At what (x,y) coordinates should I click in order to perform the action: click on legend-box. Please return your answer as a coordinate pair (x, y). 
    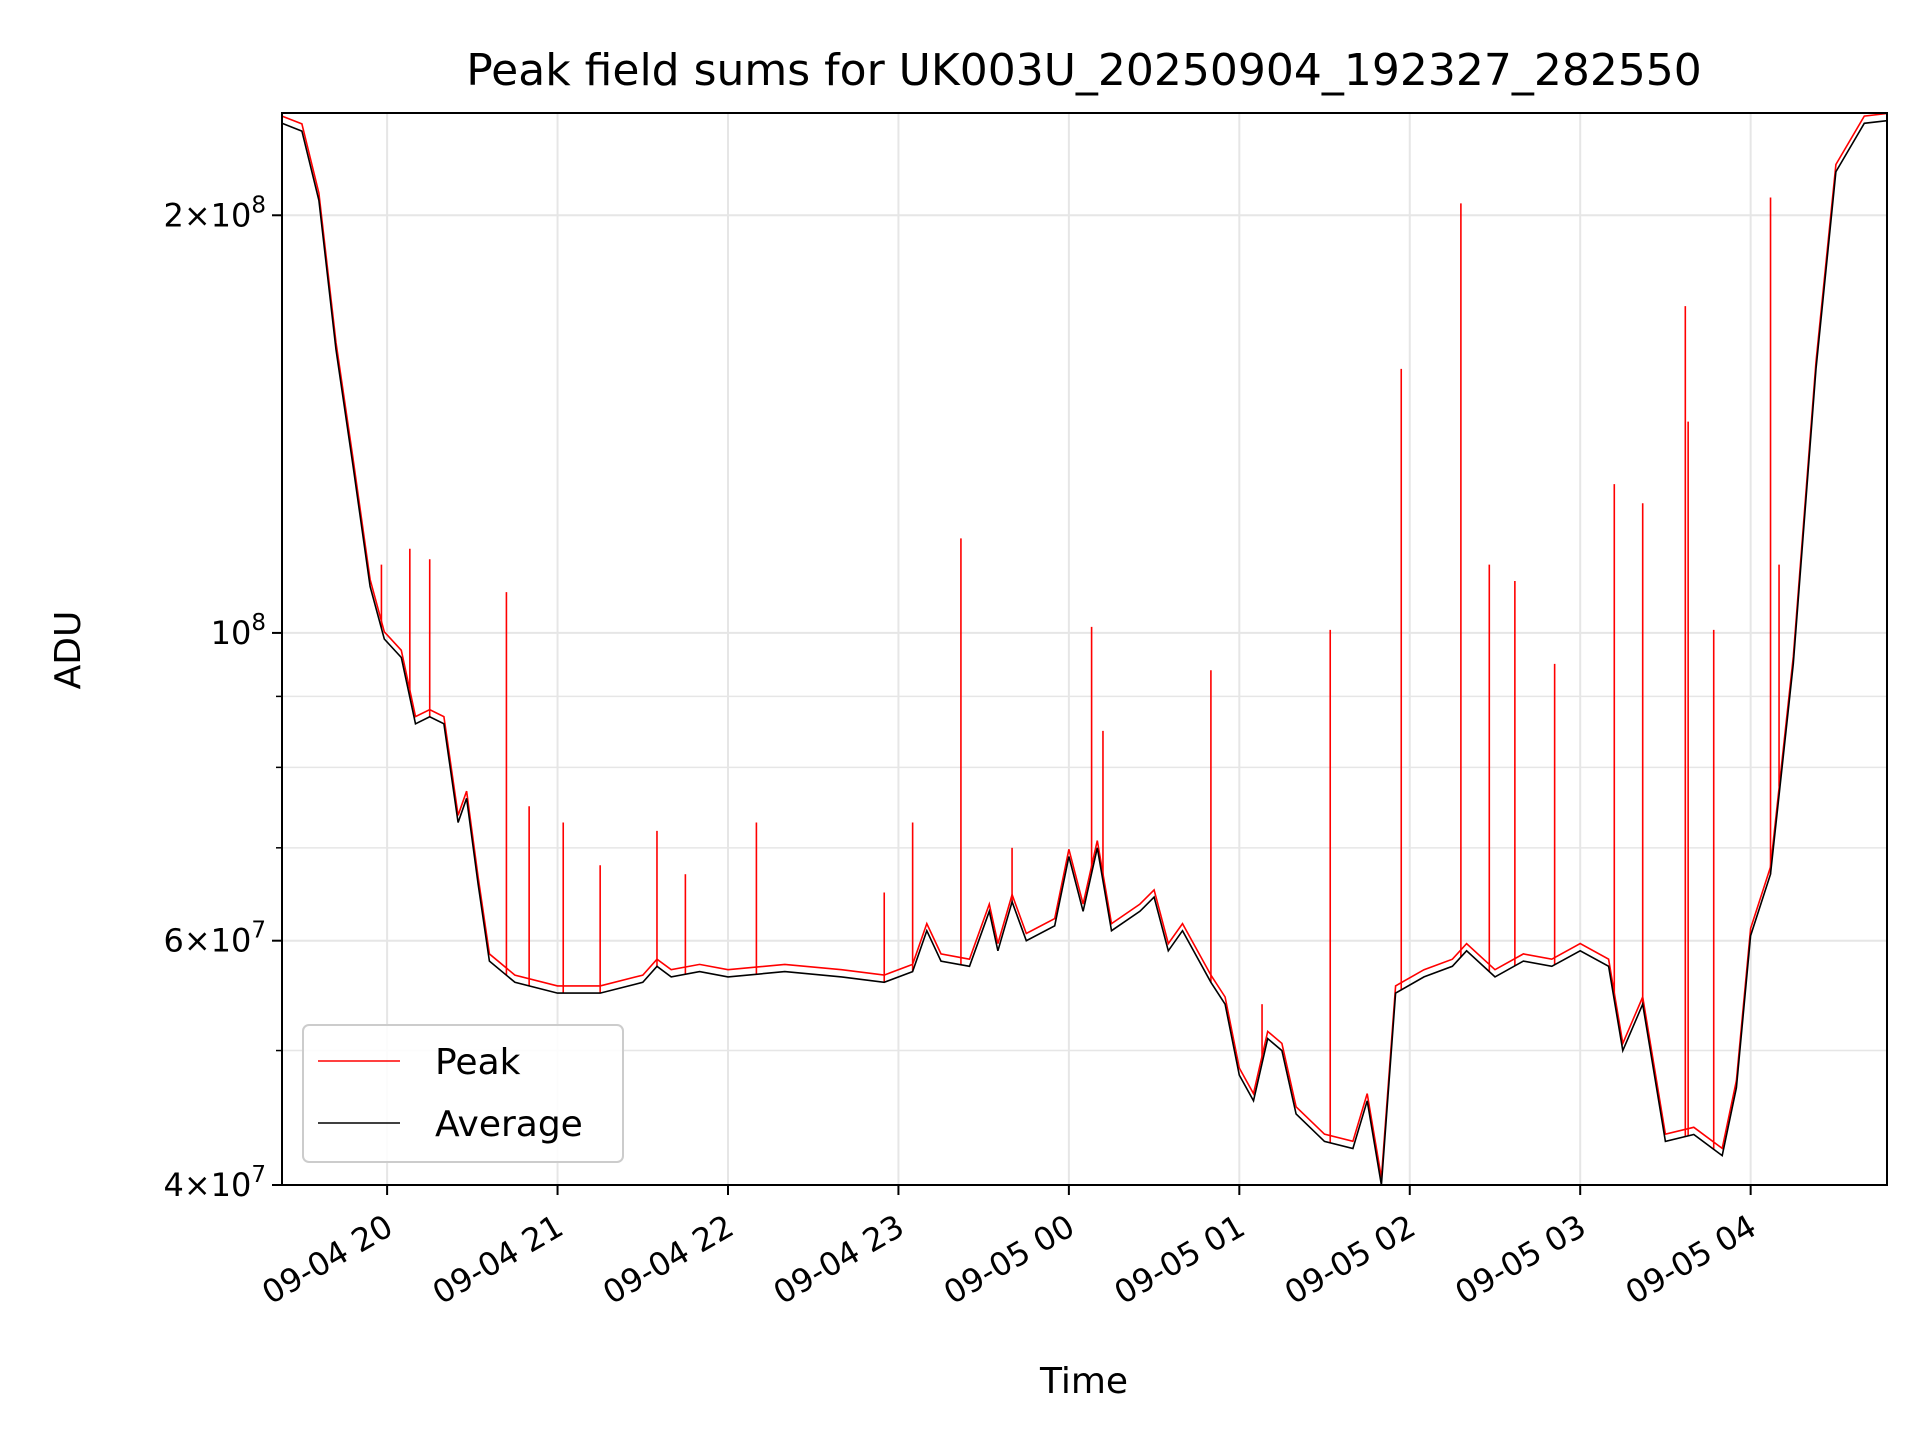
    Looking at the image, I should click on (463, 1093).